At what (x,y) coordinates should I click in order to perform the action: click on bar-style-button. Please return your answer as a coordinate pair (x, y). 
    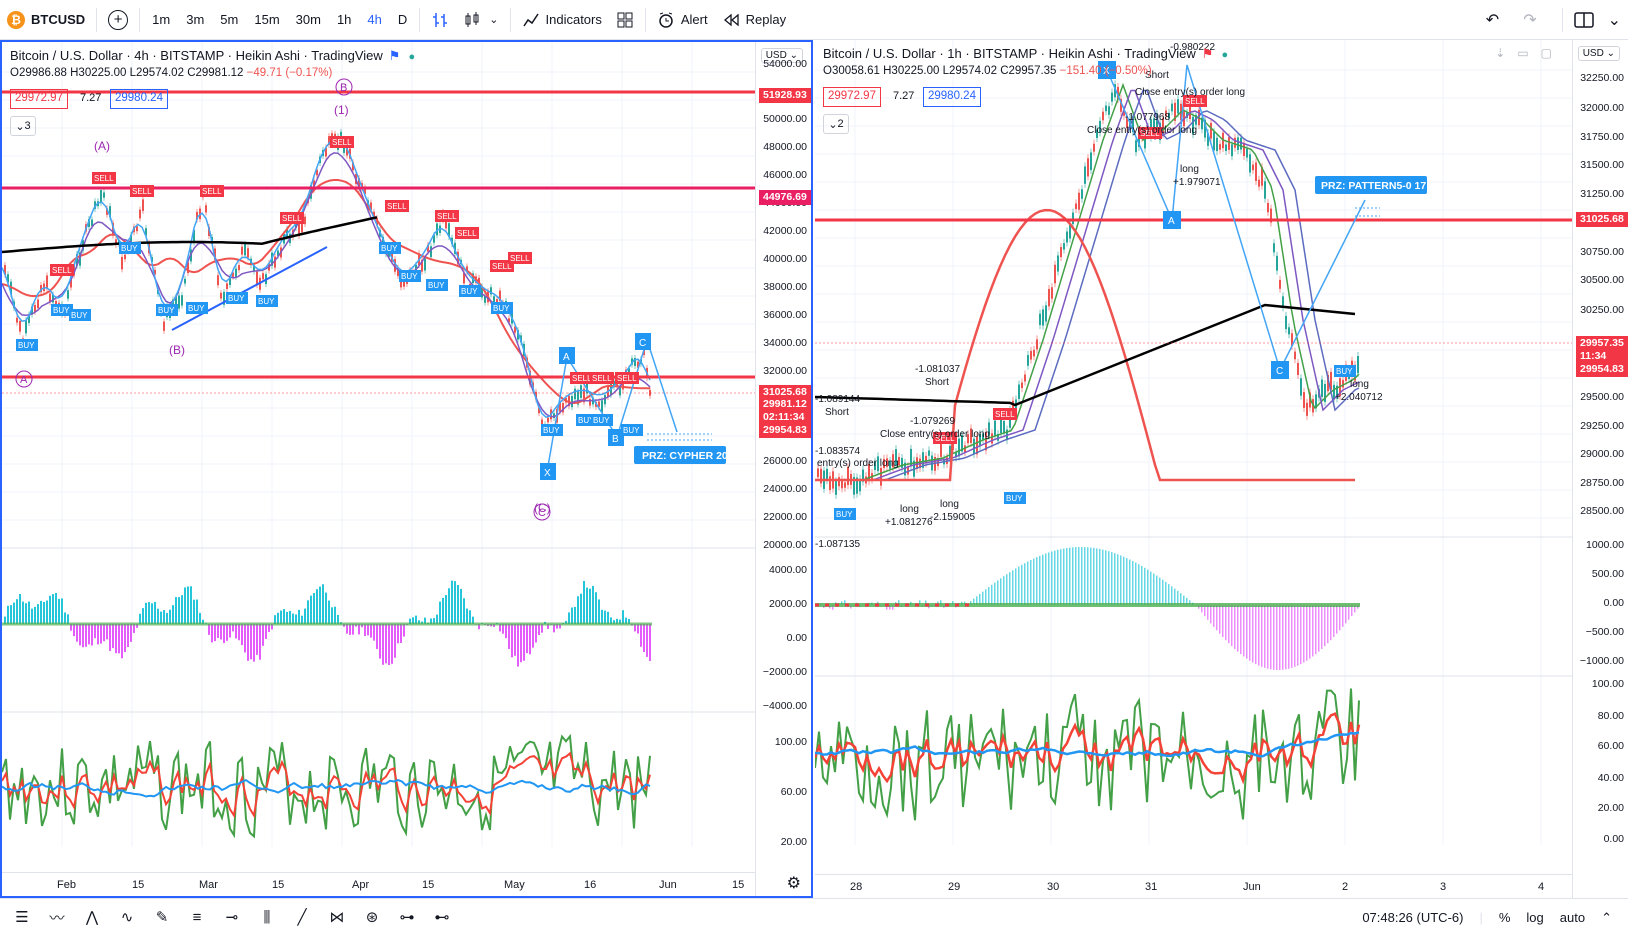
    Looking at the image, I should click on (440, 20).